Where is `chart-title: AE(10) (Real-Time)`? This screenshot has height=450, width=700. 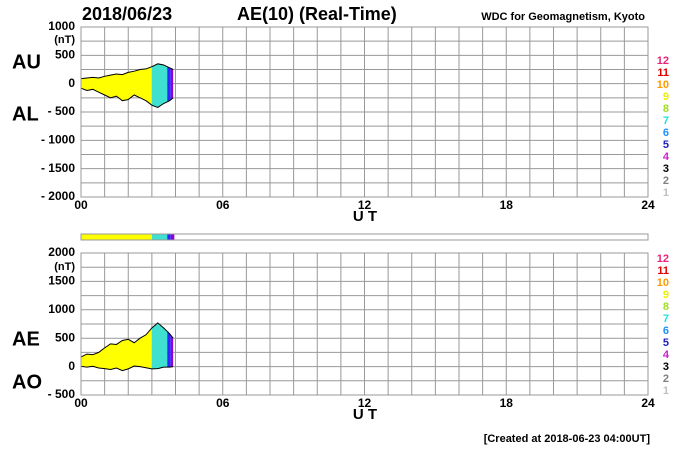 chart-title: AE(10) (Real-Time) is located at coordinates (317, 14).